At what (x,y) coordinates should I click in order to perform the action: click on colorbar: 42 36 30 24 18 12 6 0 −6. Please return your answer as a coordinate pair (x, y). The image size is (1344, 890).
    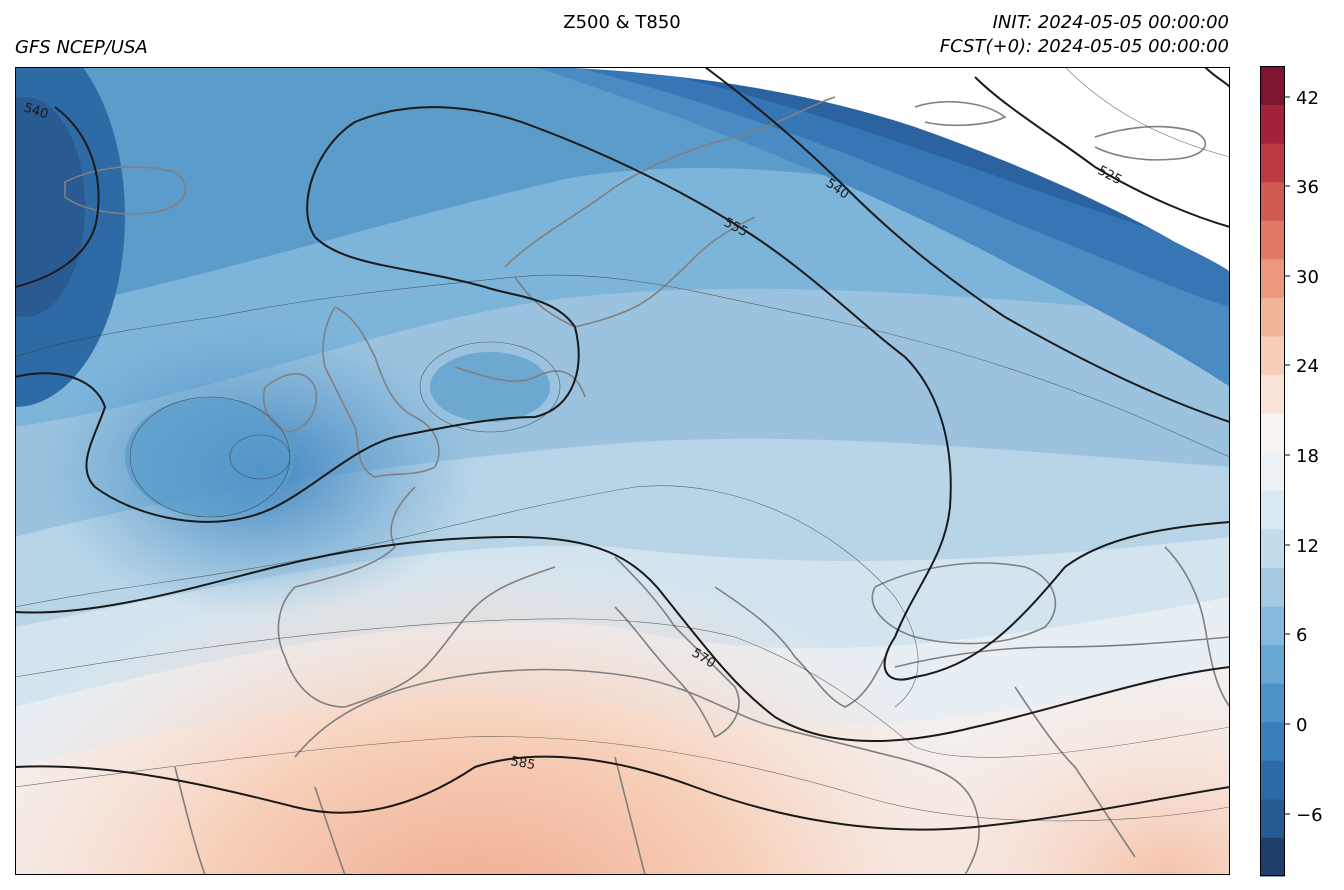
    Looking at the image, I should click on (1291, 471).